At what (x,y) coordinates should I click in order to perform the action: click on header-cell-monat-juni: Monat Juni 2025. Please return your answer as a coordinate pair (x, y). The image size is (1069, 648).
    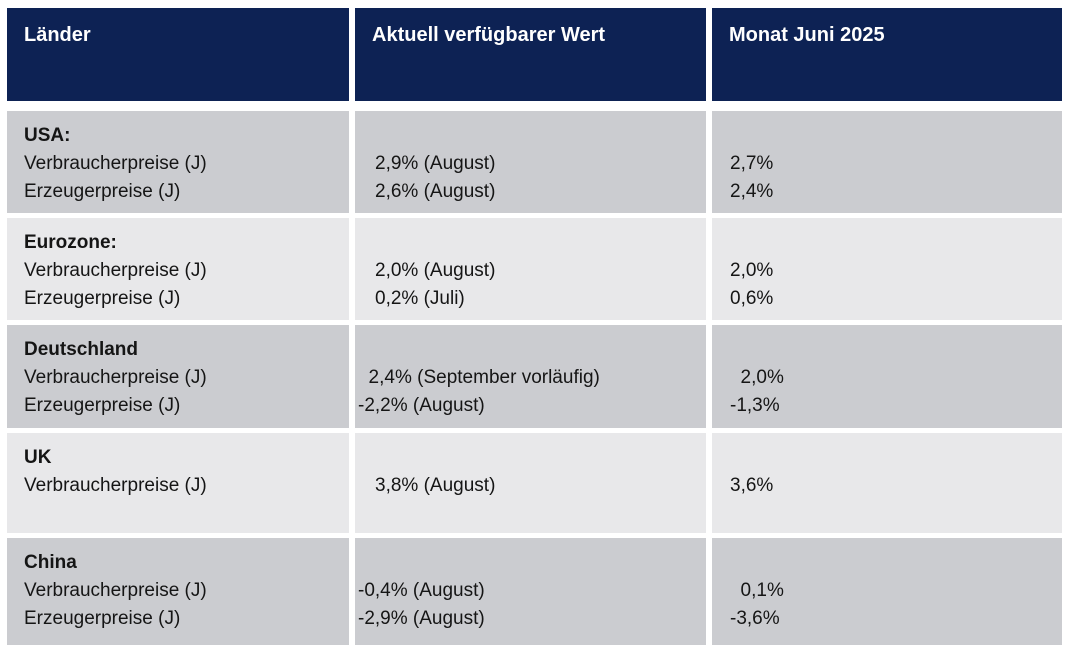
    Looking at the image, I should click on (887, 54).